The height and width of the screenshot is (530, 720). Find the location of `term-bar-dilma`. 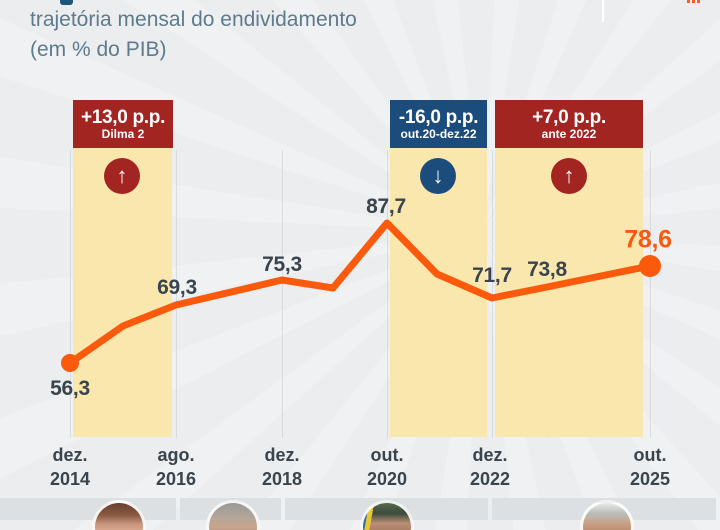

term-bar-dilma is located at coordinates (88, 509).